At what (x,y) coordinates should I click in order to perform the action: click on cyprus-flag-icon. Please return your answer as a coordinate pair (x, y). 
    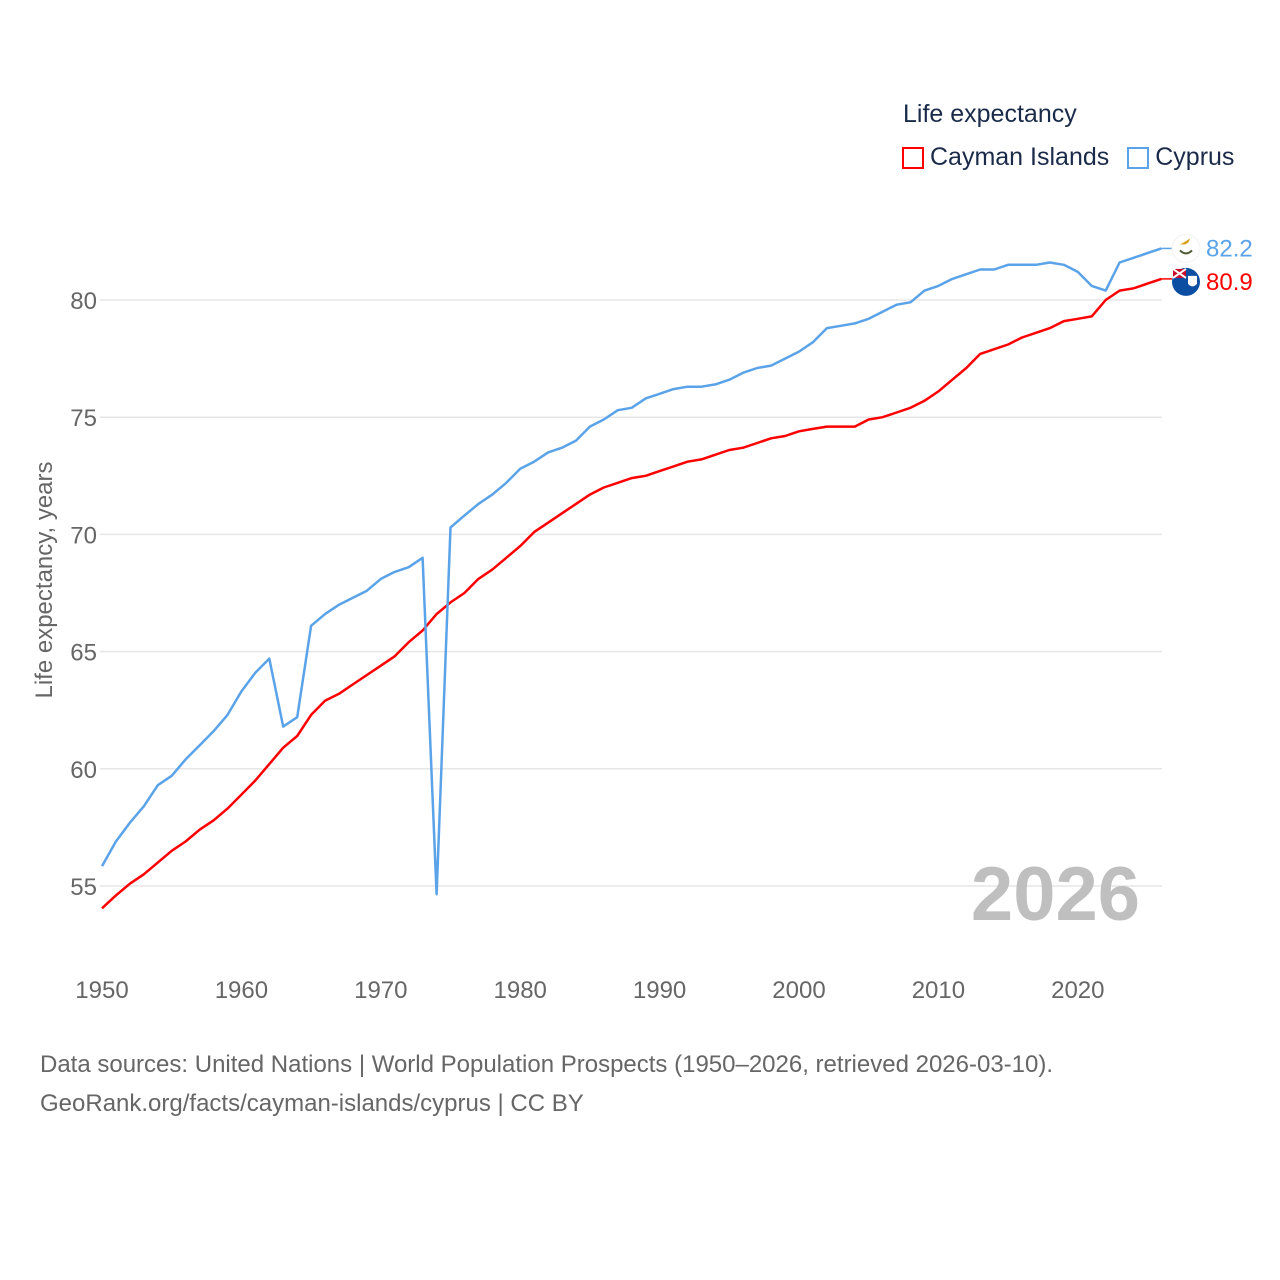
    Looking at the image, I should click on (1186, 248).